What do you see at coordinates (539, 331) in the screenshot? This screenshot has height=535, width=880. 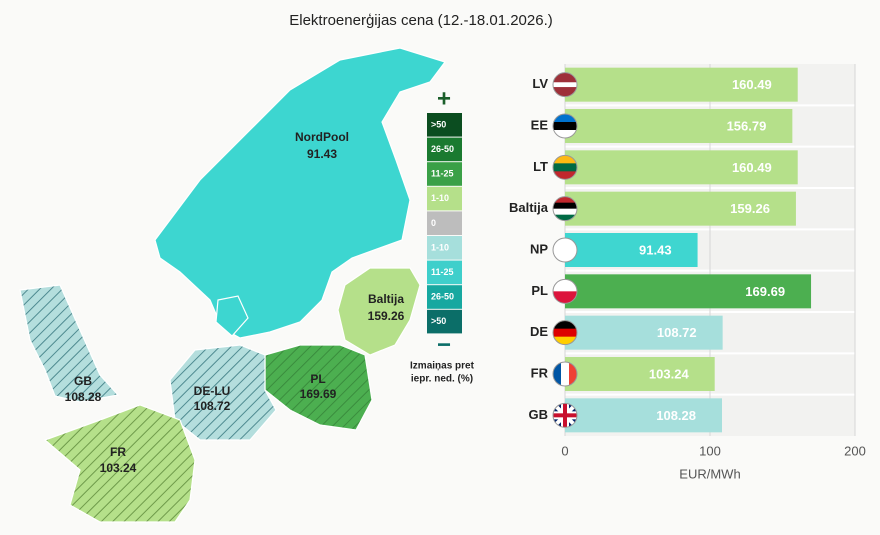 I see `category-label: DE` at bounding box center [539, 331].